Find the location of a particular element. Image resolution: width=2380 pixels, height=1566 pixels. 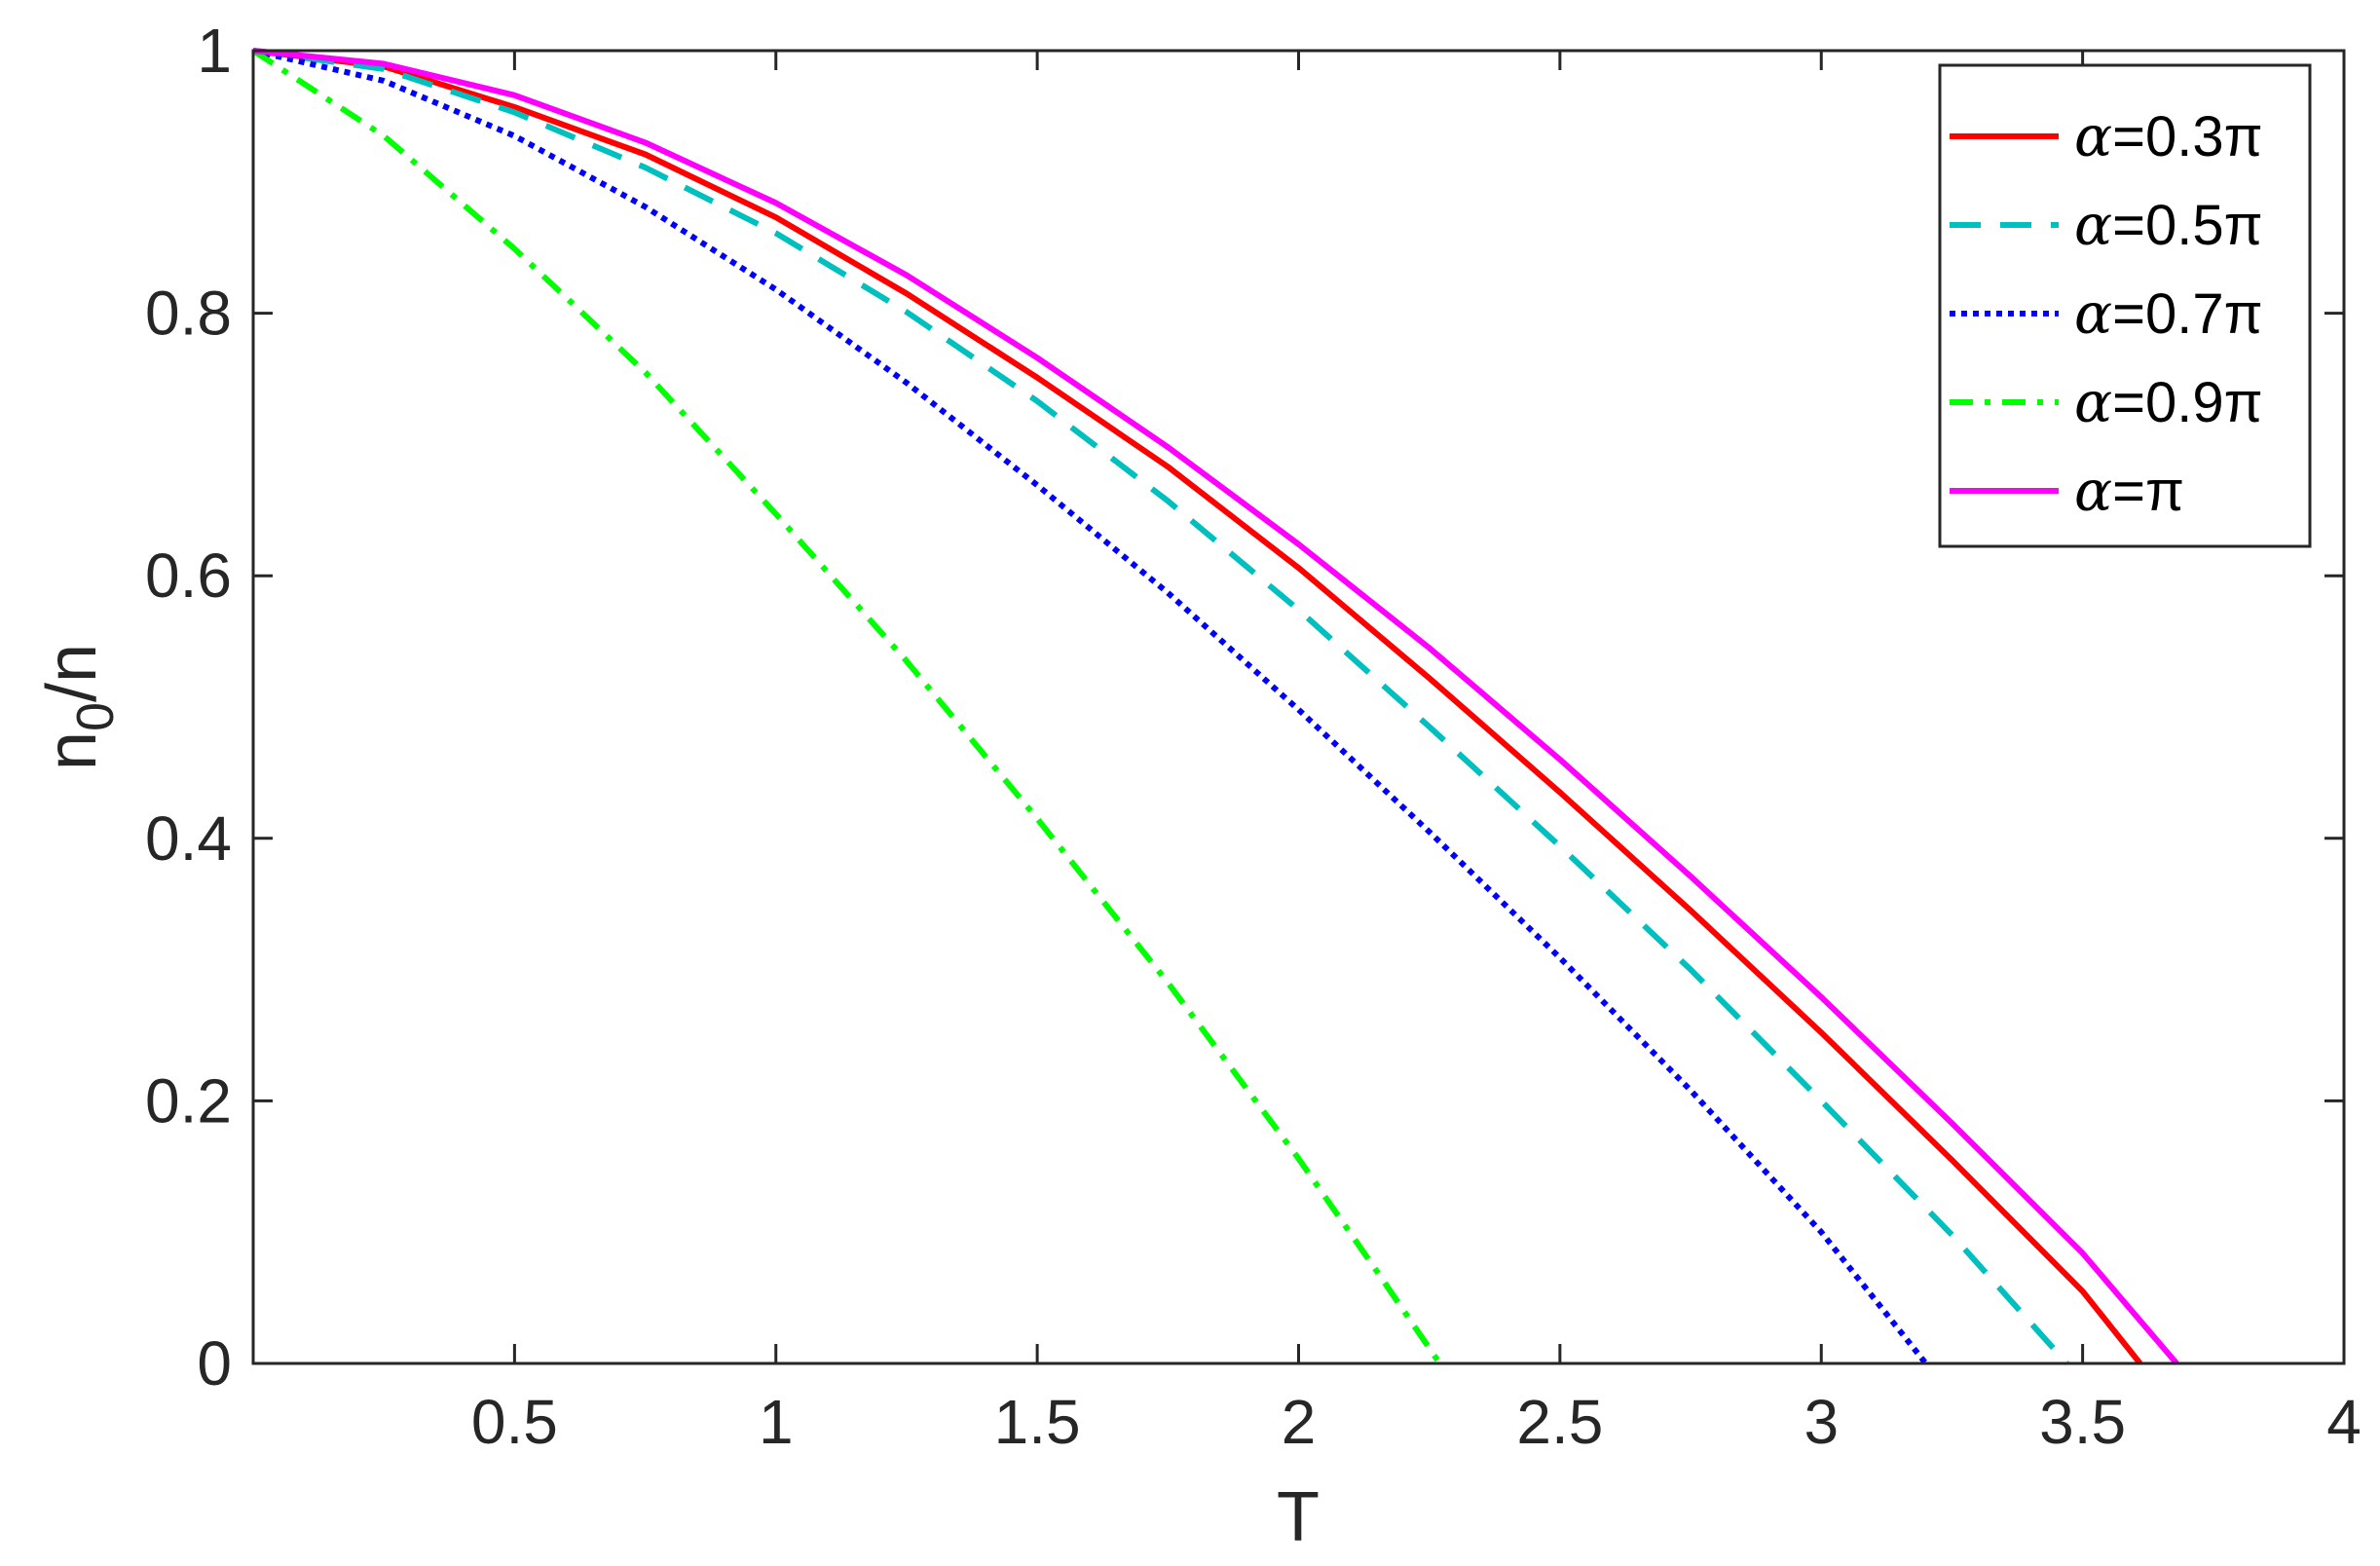

y-axis-label: n0/n is located at coordinates (79, 707).